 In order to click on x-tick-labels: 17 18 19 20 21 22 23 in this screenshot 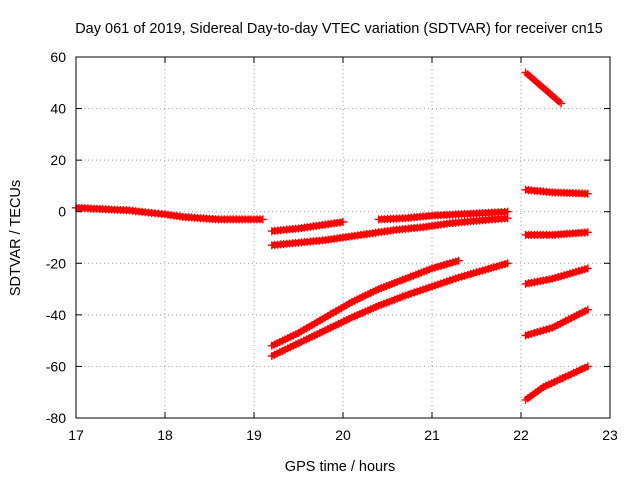, I will do `click(343, 435)`.